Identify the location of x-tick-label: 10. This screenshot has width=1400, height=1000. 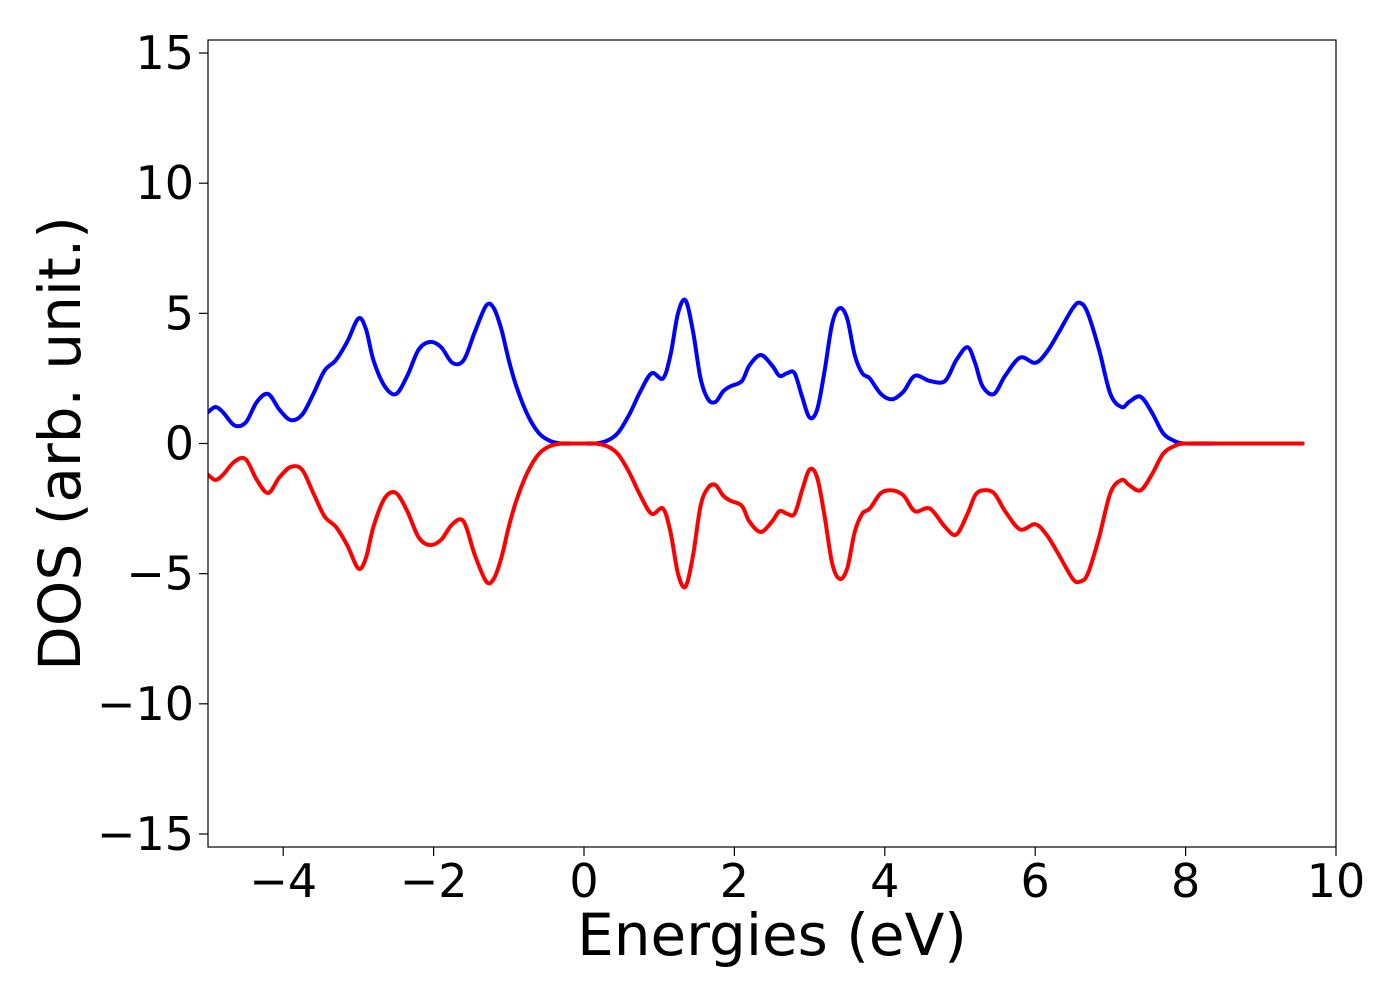
(1336, 881).